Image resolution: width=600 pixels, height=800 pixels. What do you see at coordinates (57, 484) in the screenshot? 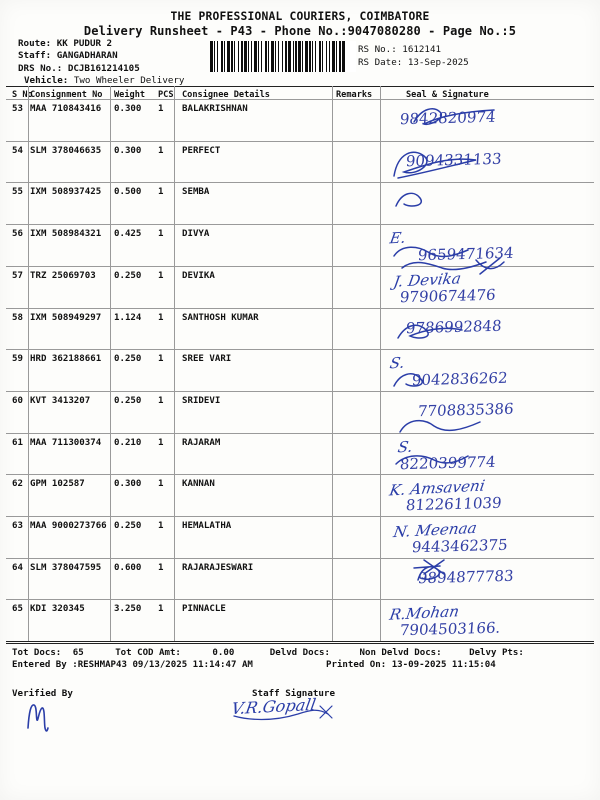
I see `cell-consignment: GPM 102587` at bounding box center [57, 484].